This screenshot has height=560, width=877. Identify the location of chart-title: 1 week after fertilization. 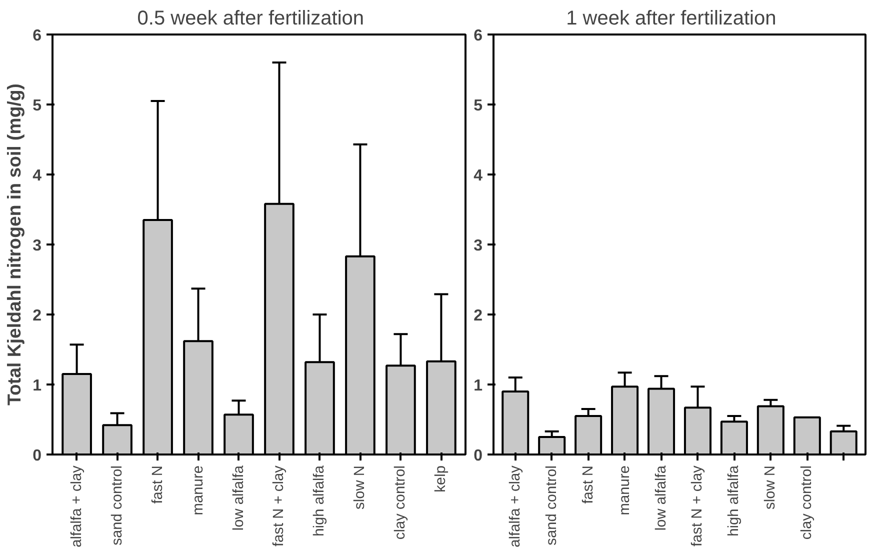
(671, 19).